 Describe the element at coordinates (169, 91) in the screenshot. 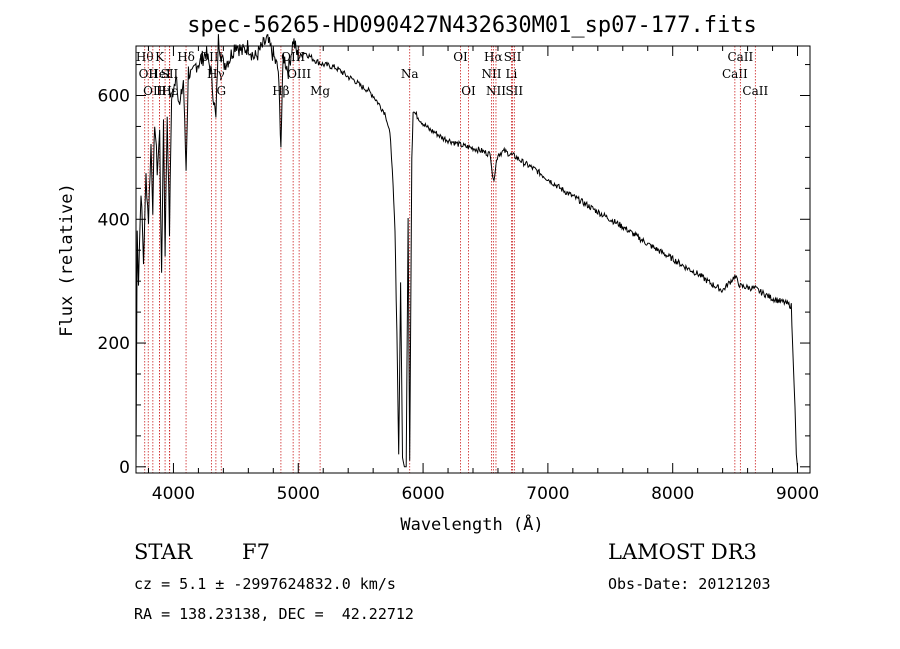

I see `line-label-7: Hε` at that location.